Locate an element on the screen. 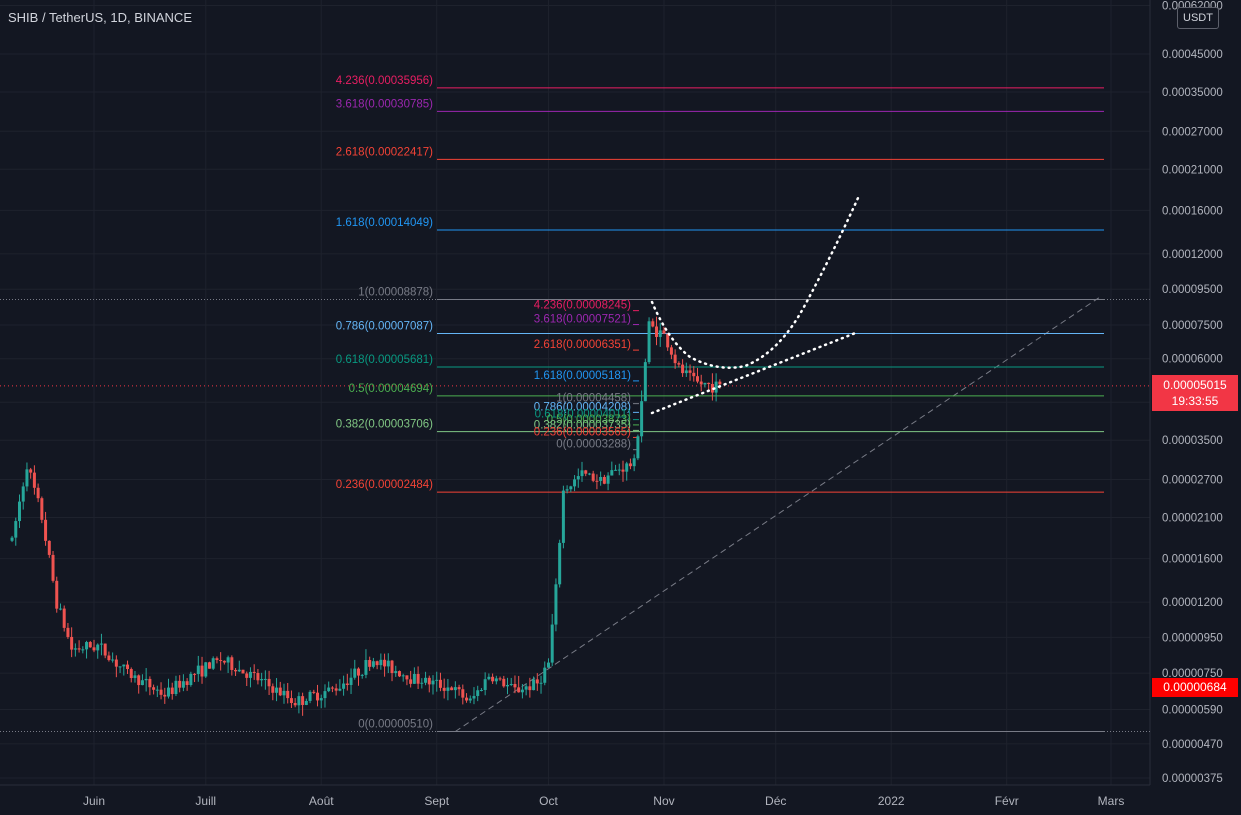 The height and width of the screenshot is (815, 1241). time-tick-label: Août is located at coordinates (321, 801).